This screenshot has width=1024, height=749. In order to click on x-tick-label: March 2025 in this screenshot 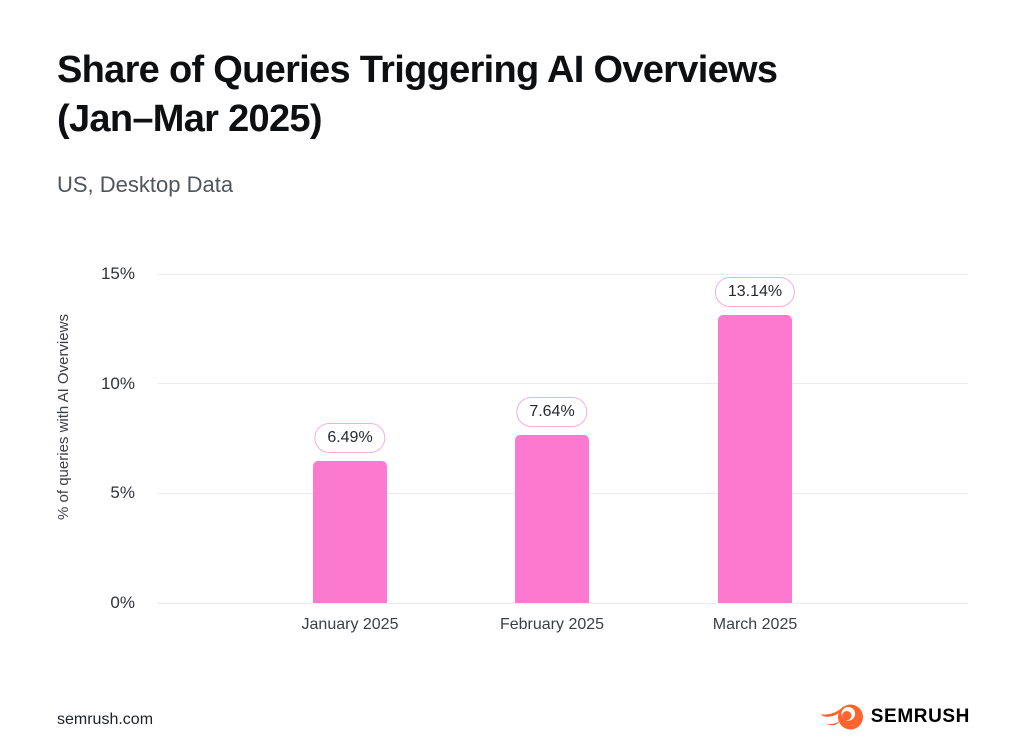, I will do `click(755, 624)`.